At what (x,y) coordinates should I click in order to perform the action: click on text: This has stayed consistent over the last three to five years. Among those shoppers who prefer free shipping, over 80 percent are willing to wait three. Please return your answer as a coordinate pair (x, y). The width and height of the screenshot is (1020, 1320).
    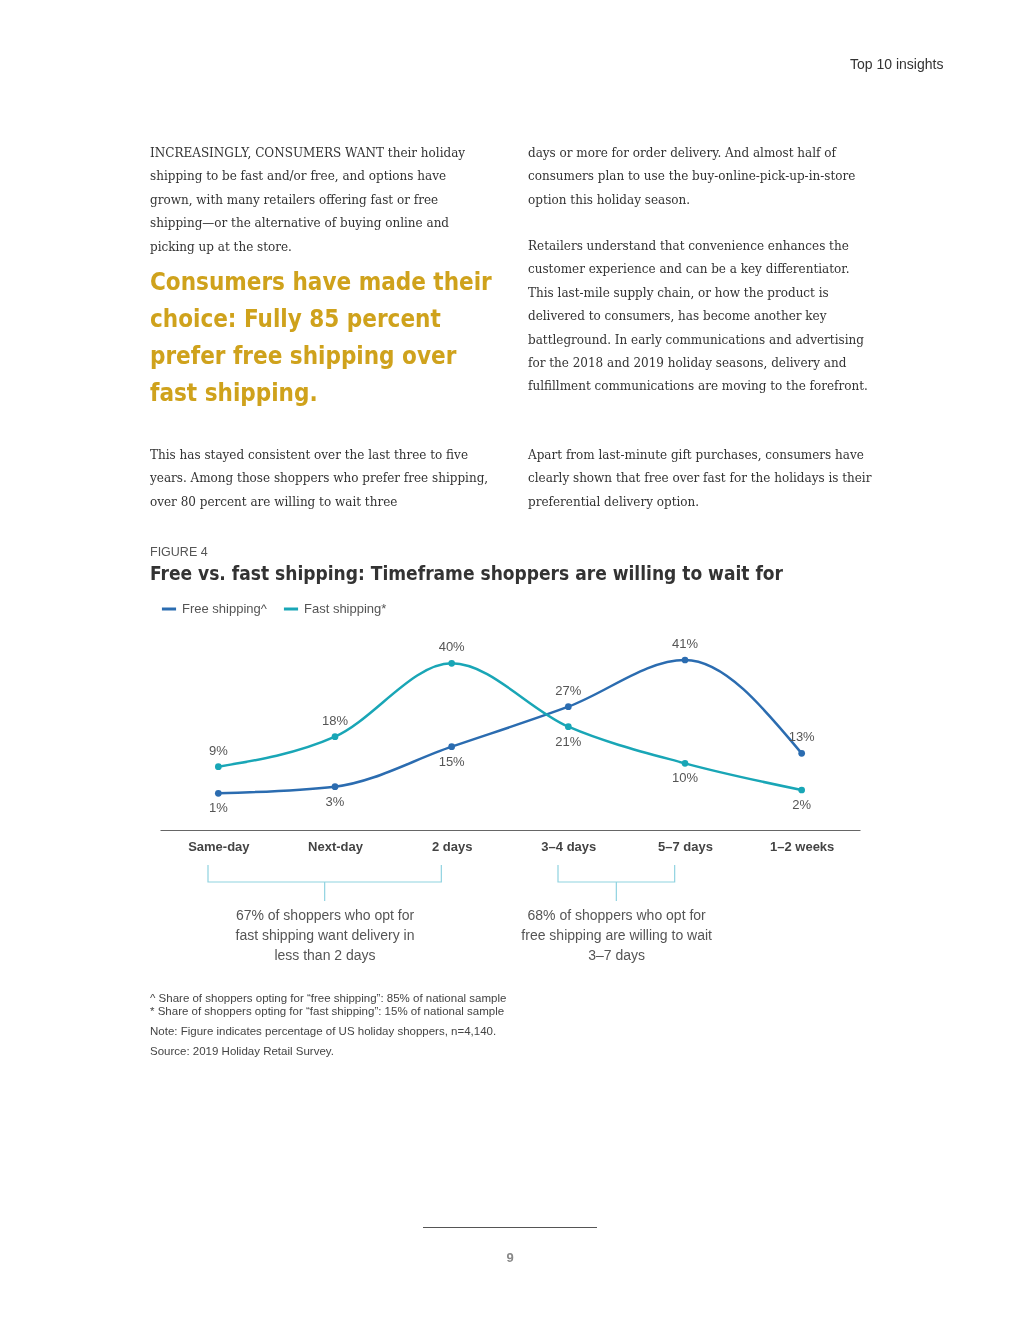
    Looking at the image, I should click on (320, 479).